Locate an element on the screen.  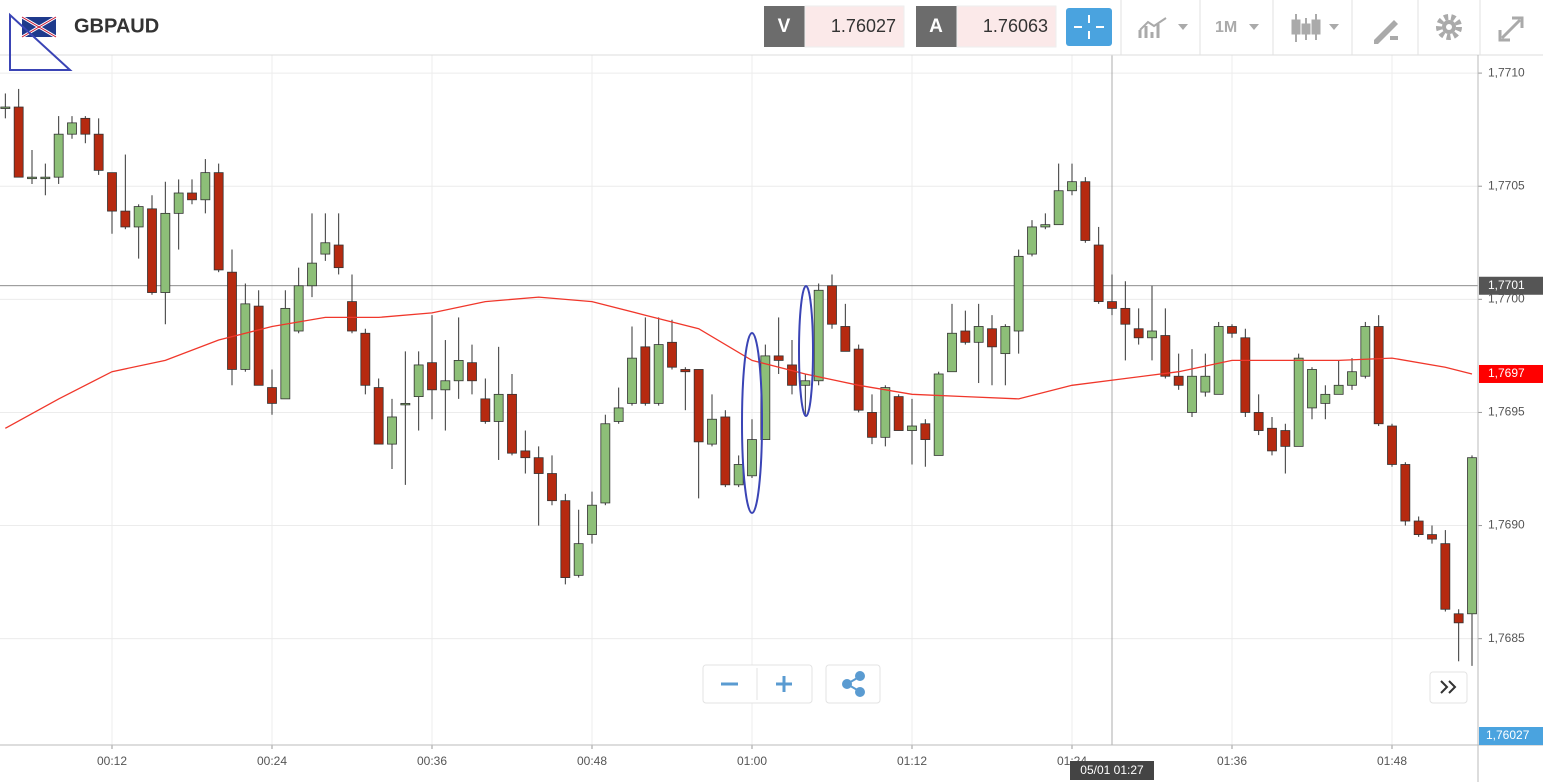
bid-box is located at coordinates (854, 26).